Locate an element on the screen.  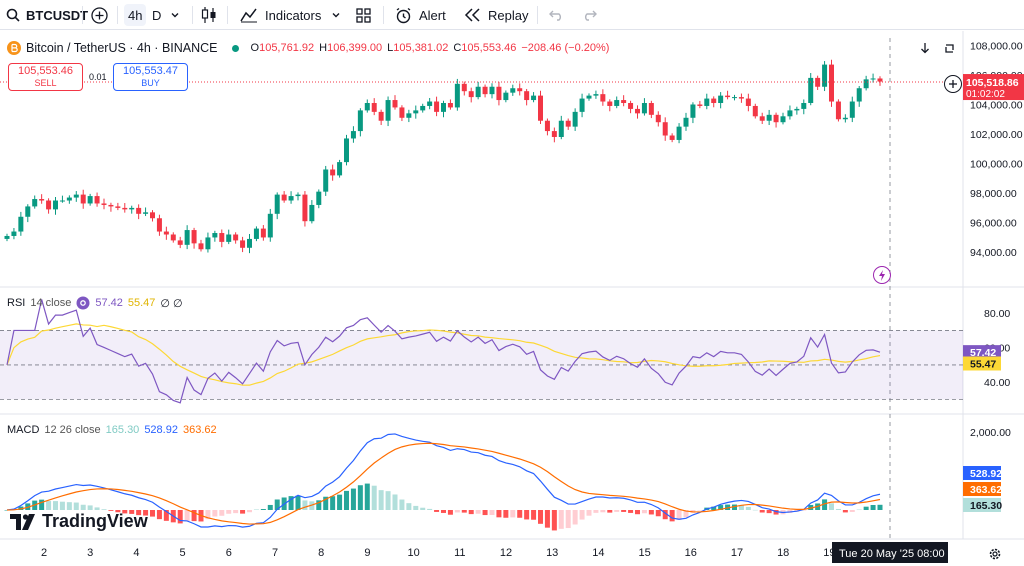
symbol-search: BTCUSDT is located at coordinates (47, 15).